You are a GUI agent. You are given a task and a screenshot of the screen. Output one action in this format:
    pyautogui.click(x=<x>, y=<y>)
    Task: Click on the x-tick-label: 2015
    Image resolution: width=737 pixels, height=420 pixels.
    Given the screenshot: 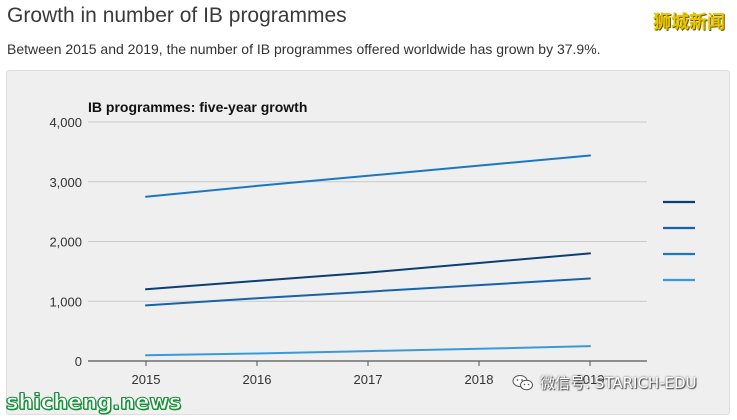 What is the action you would take?
    pyautogui.click(x=146, y=379)
    